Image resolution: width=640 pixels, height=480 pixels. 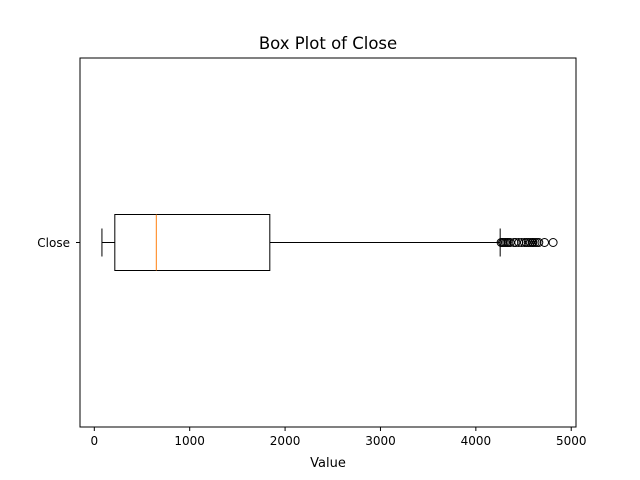 I want to click on x-tick-label: 3000, so click(x=380, y=441).